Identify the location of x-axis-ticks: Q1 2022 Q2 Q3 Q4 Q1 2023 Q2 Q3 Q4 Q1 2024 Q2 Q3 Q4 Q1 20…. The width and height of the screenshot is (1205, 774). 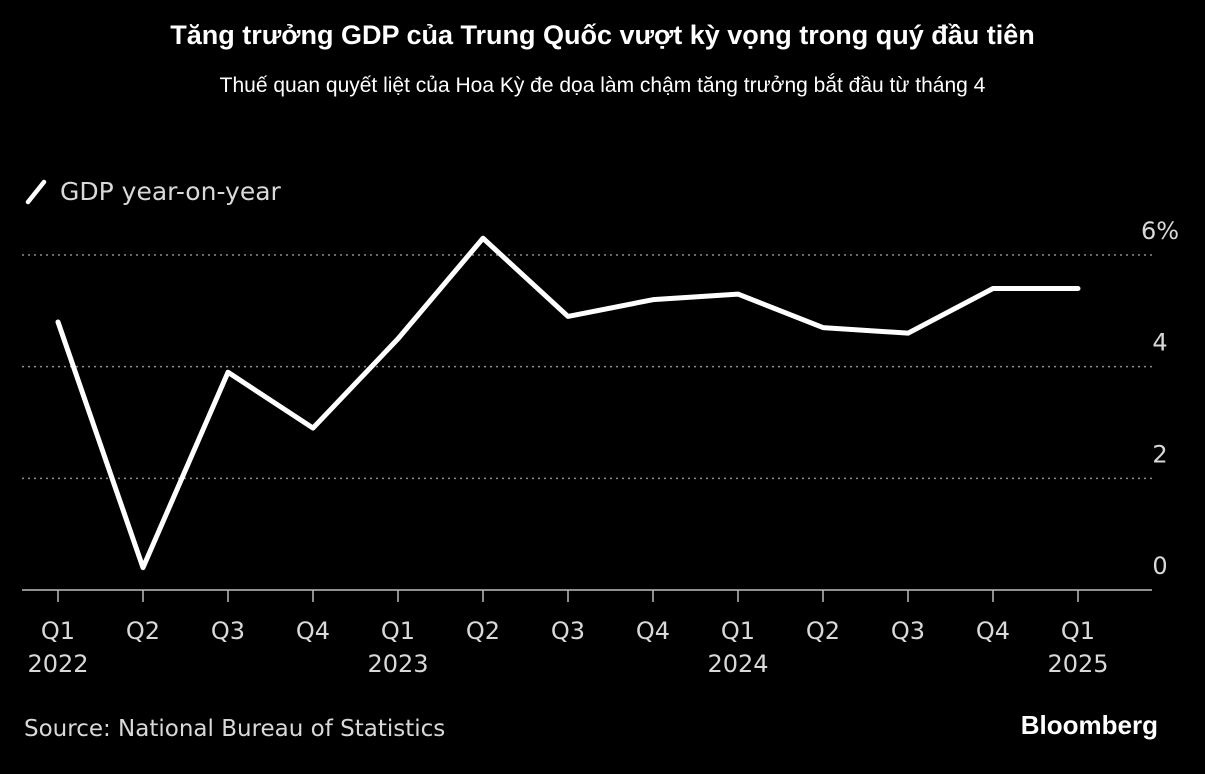
(568, 634).